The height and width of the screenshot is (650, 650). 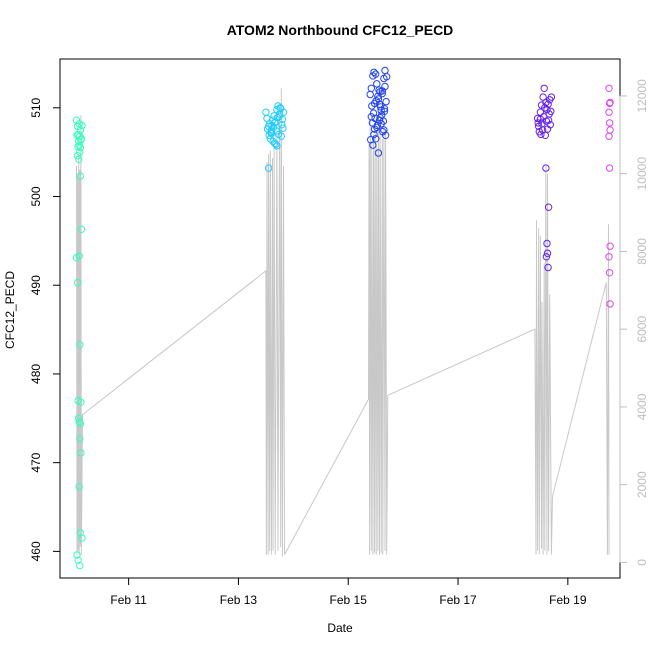 What do you see at coordinates (128, 600) in the screenshot?
I see `x-tick-label: Feb 11` at bounding box center [128, 600].